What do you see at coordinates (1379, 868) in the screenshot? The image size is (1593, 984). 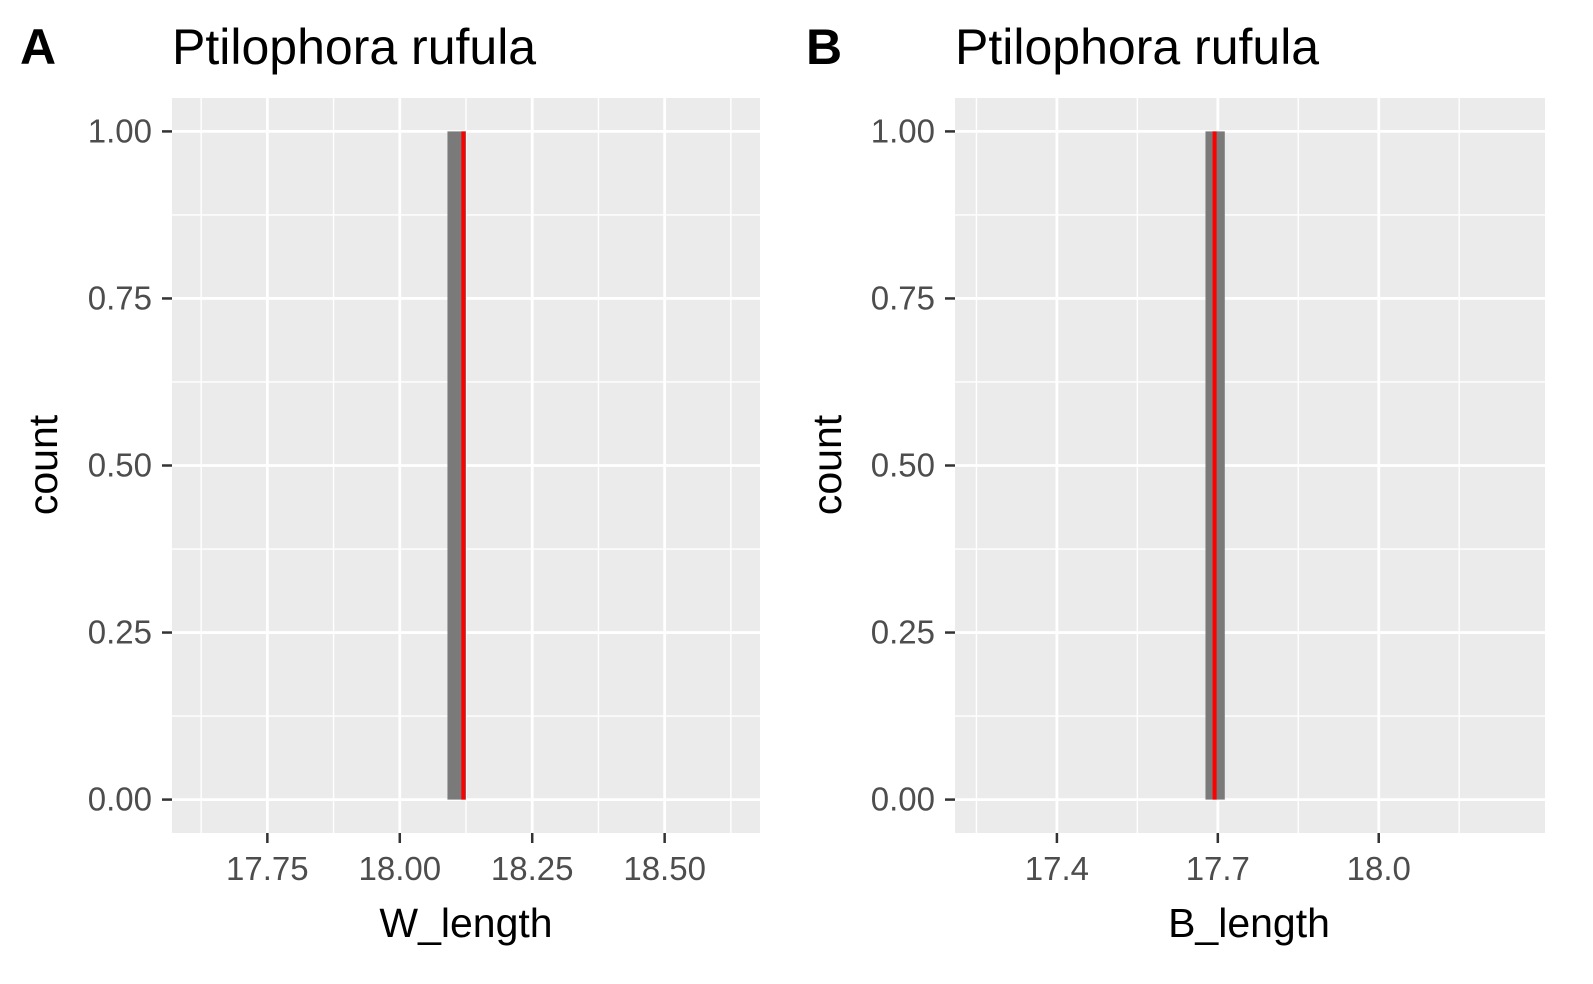 I see `x-tick-label: 18.0` at bounding box center [1379, 868].